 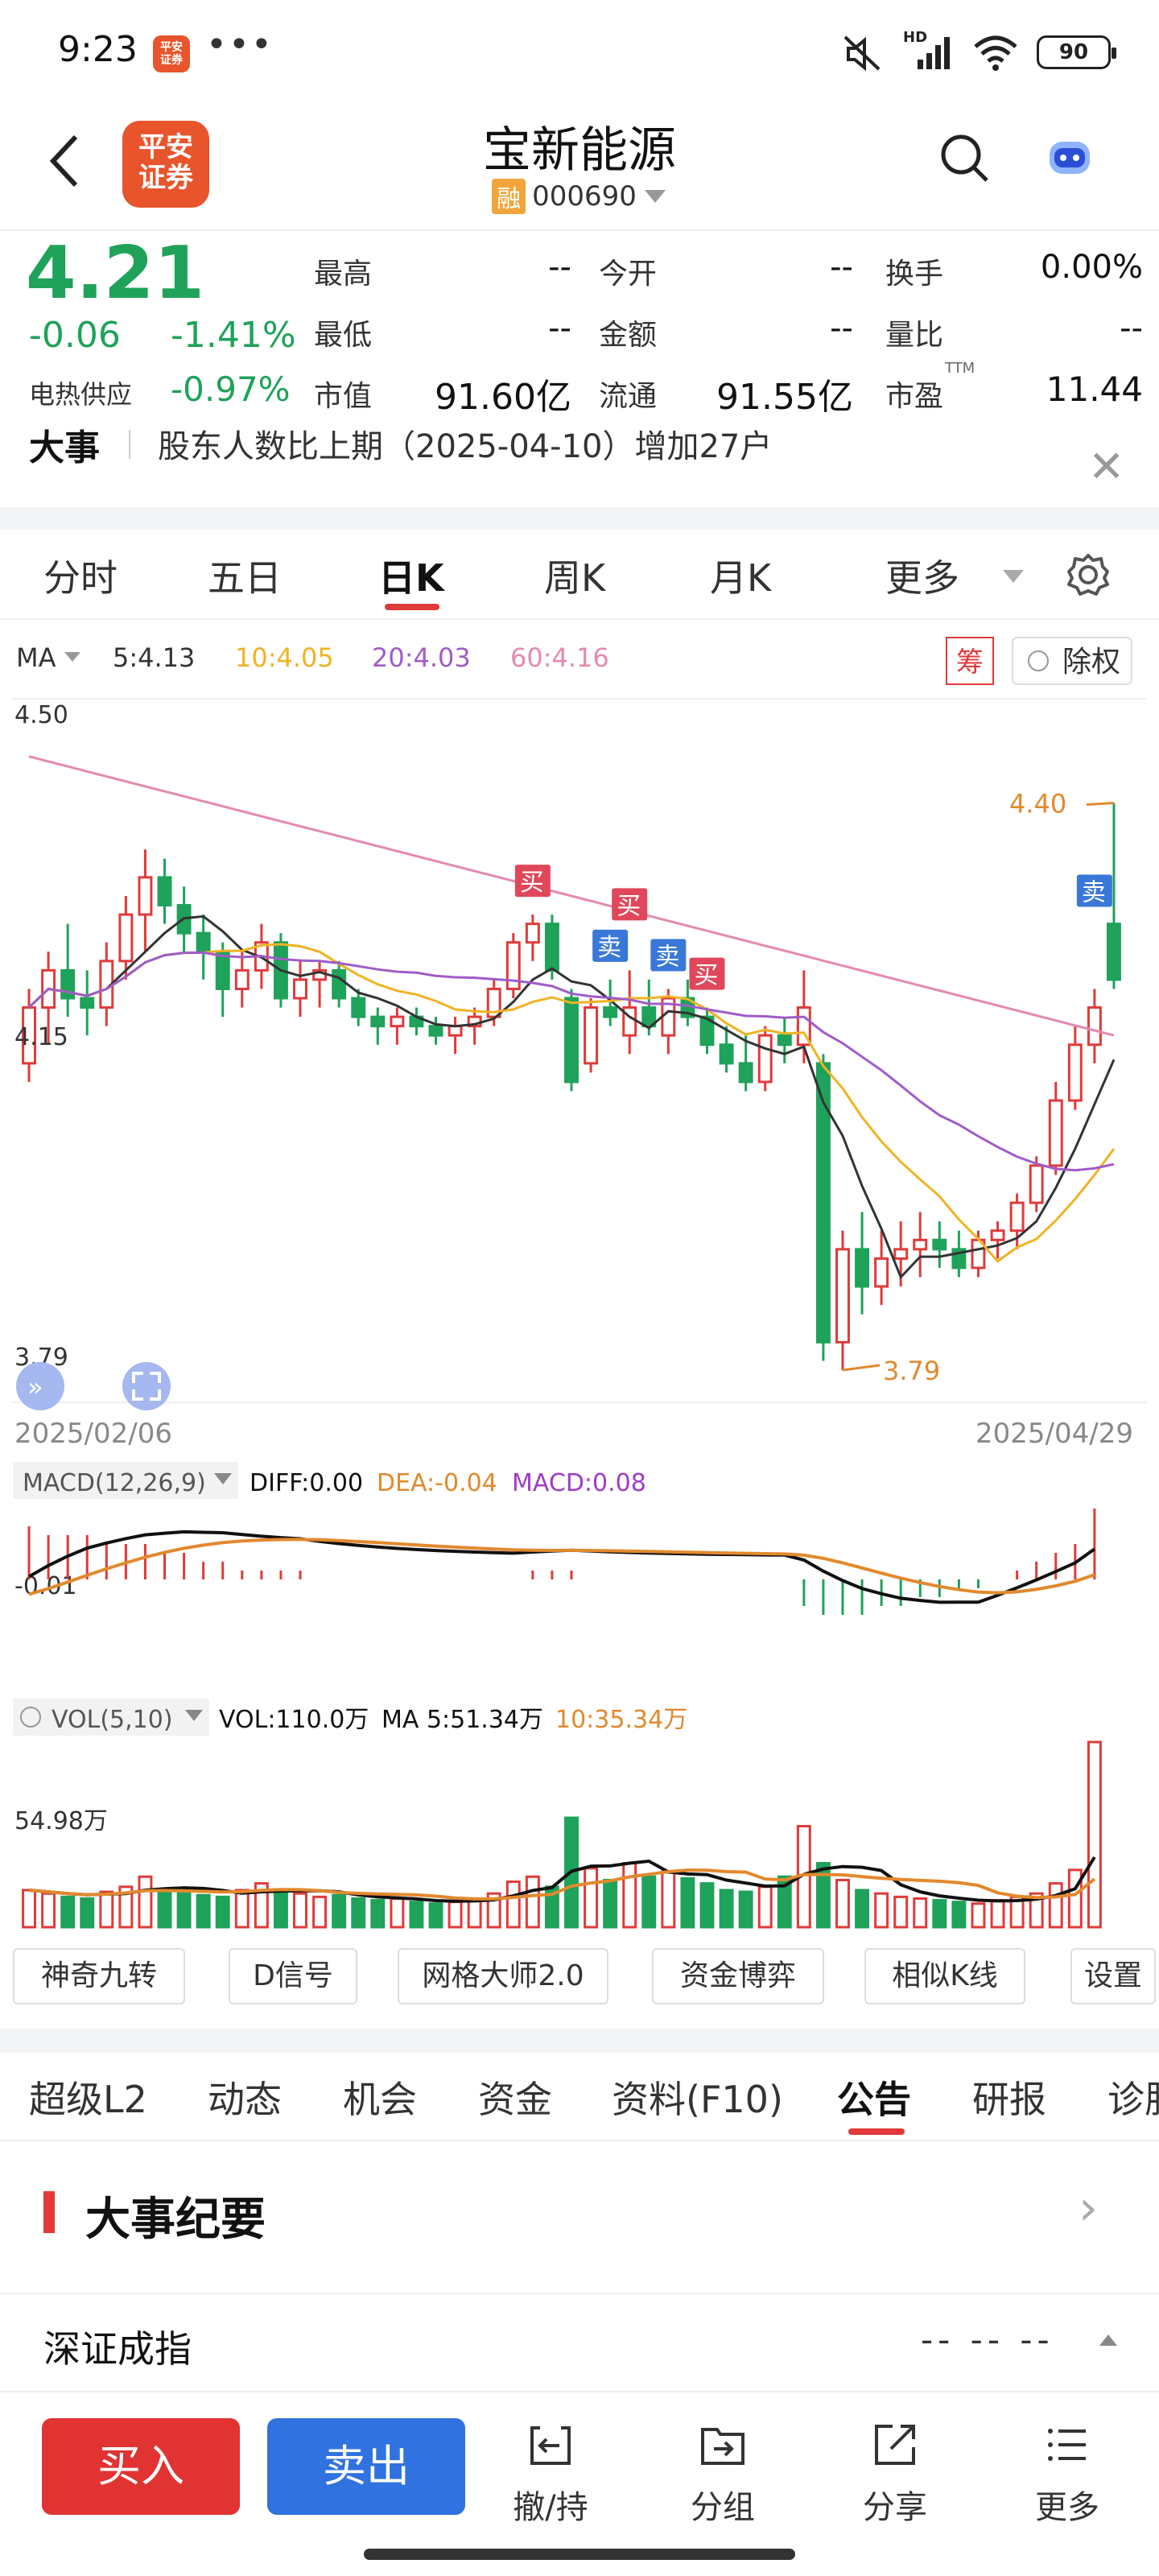 I want to click on major-events-section: 大事纪要 ›, so click(x=579, y=2217).